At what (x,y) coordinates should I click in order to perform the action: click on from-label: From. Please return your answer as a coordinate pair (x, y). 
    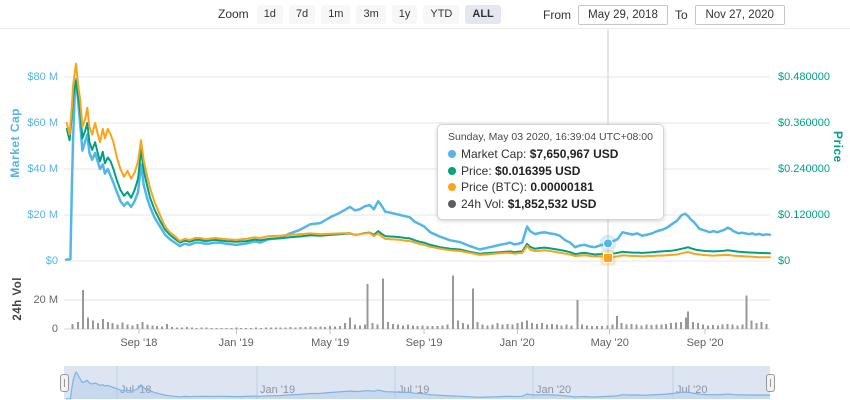
    Looking at the image, I should click on (557, 15).